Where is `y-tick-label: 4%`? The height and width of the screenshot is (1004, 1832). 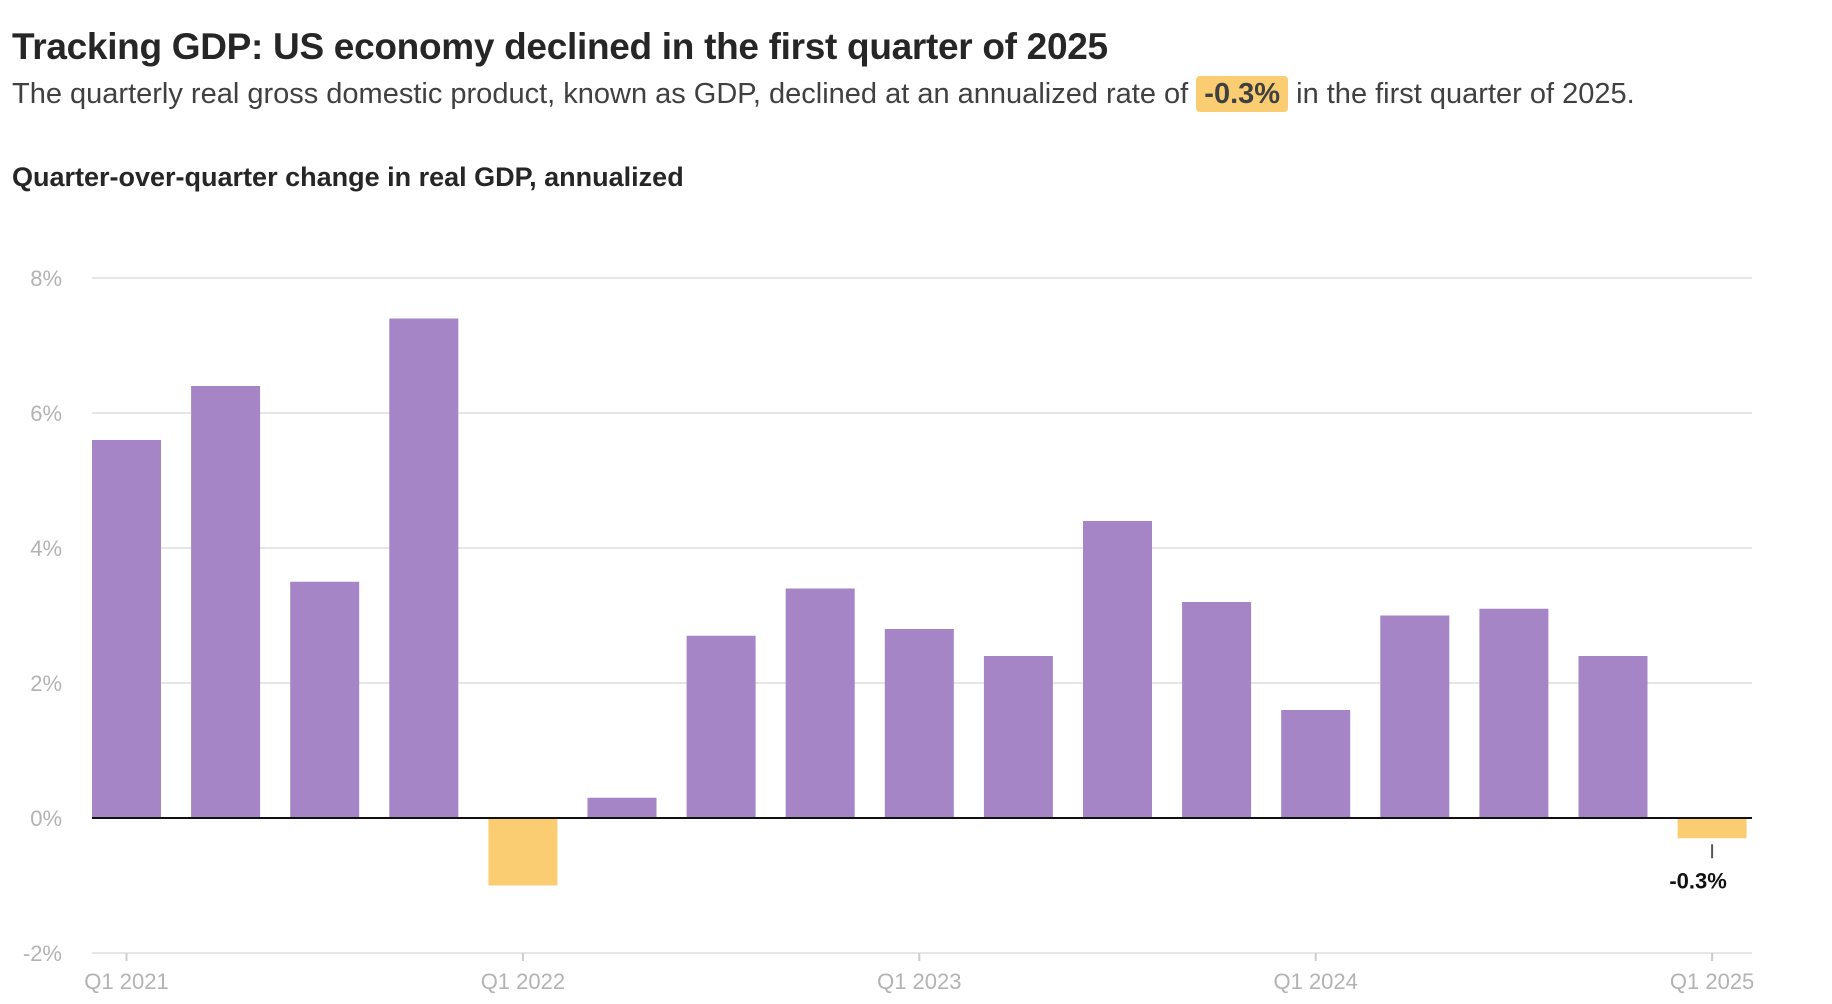
y-tick-label: 4% is located at coordinates (46, 548).